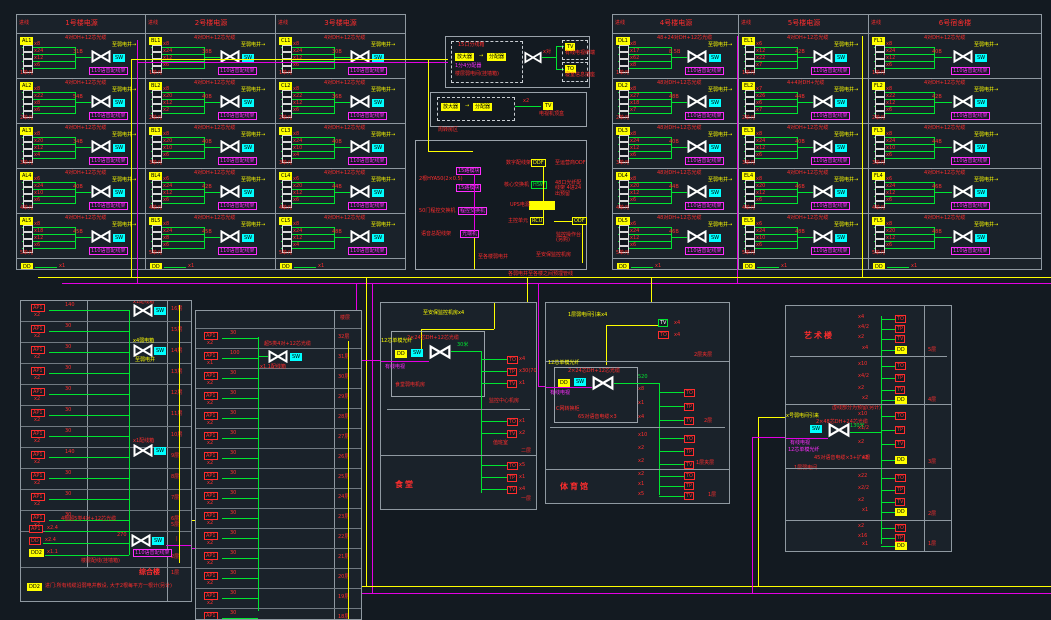  I want to click on cable-length: 44B, so click(800, 97).